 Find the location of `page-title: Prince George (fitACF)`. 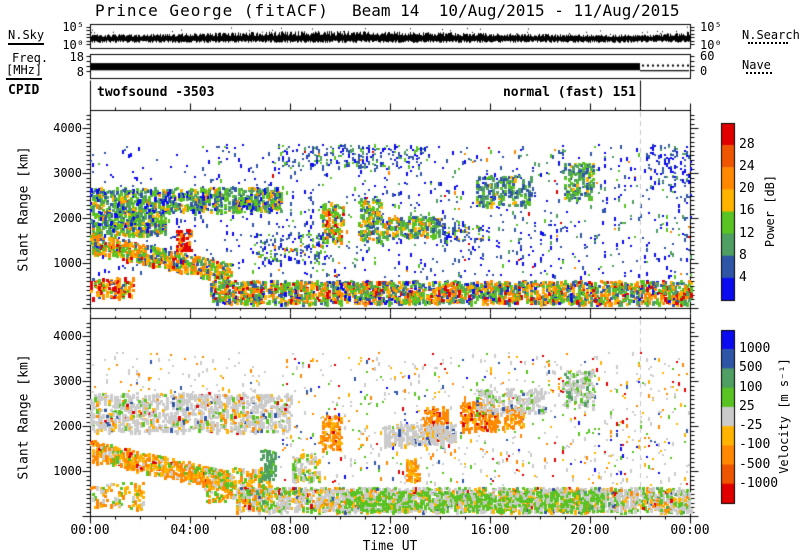

page-title: Prince George (fitACF) is located at coordinates (212, 10).